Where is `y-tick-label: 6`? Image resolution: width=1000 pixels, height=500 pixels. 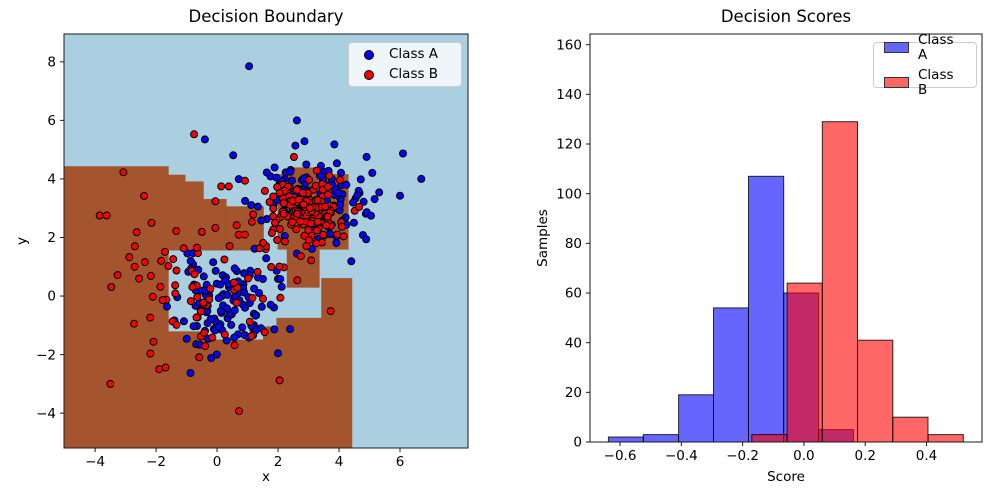
y-tick-label: 6 is located at coordinates (51, 121).